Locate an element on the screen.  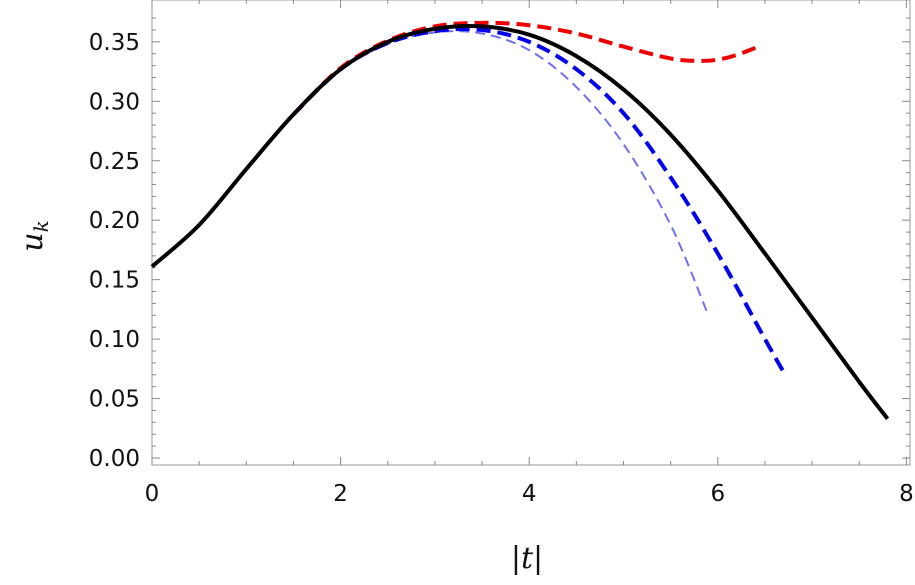
x-tick-label: 8 is located at coordinates (906, 494).